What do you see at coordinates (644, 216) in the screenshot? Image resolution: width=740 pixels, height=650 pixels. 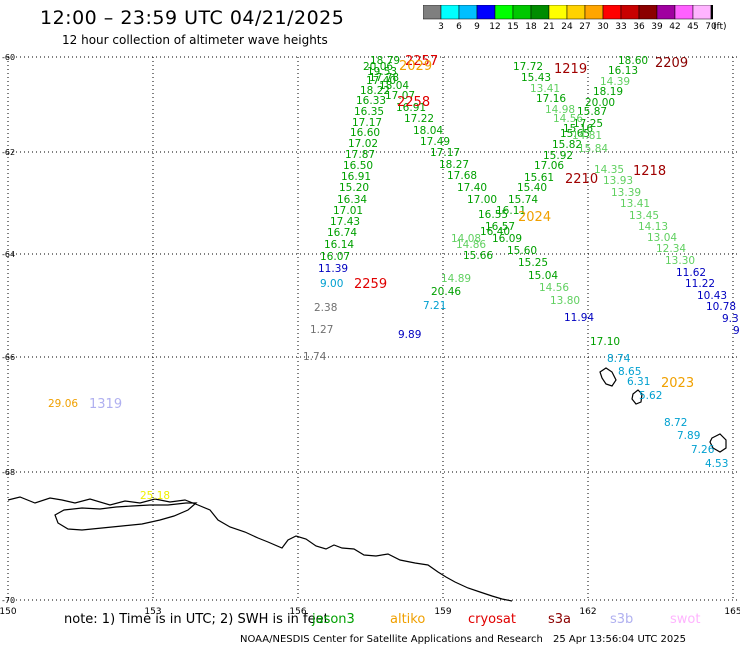 I see `wave-height-label: 13.45` at bounding box center [644, 216].